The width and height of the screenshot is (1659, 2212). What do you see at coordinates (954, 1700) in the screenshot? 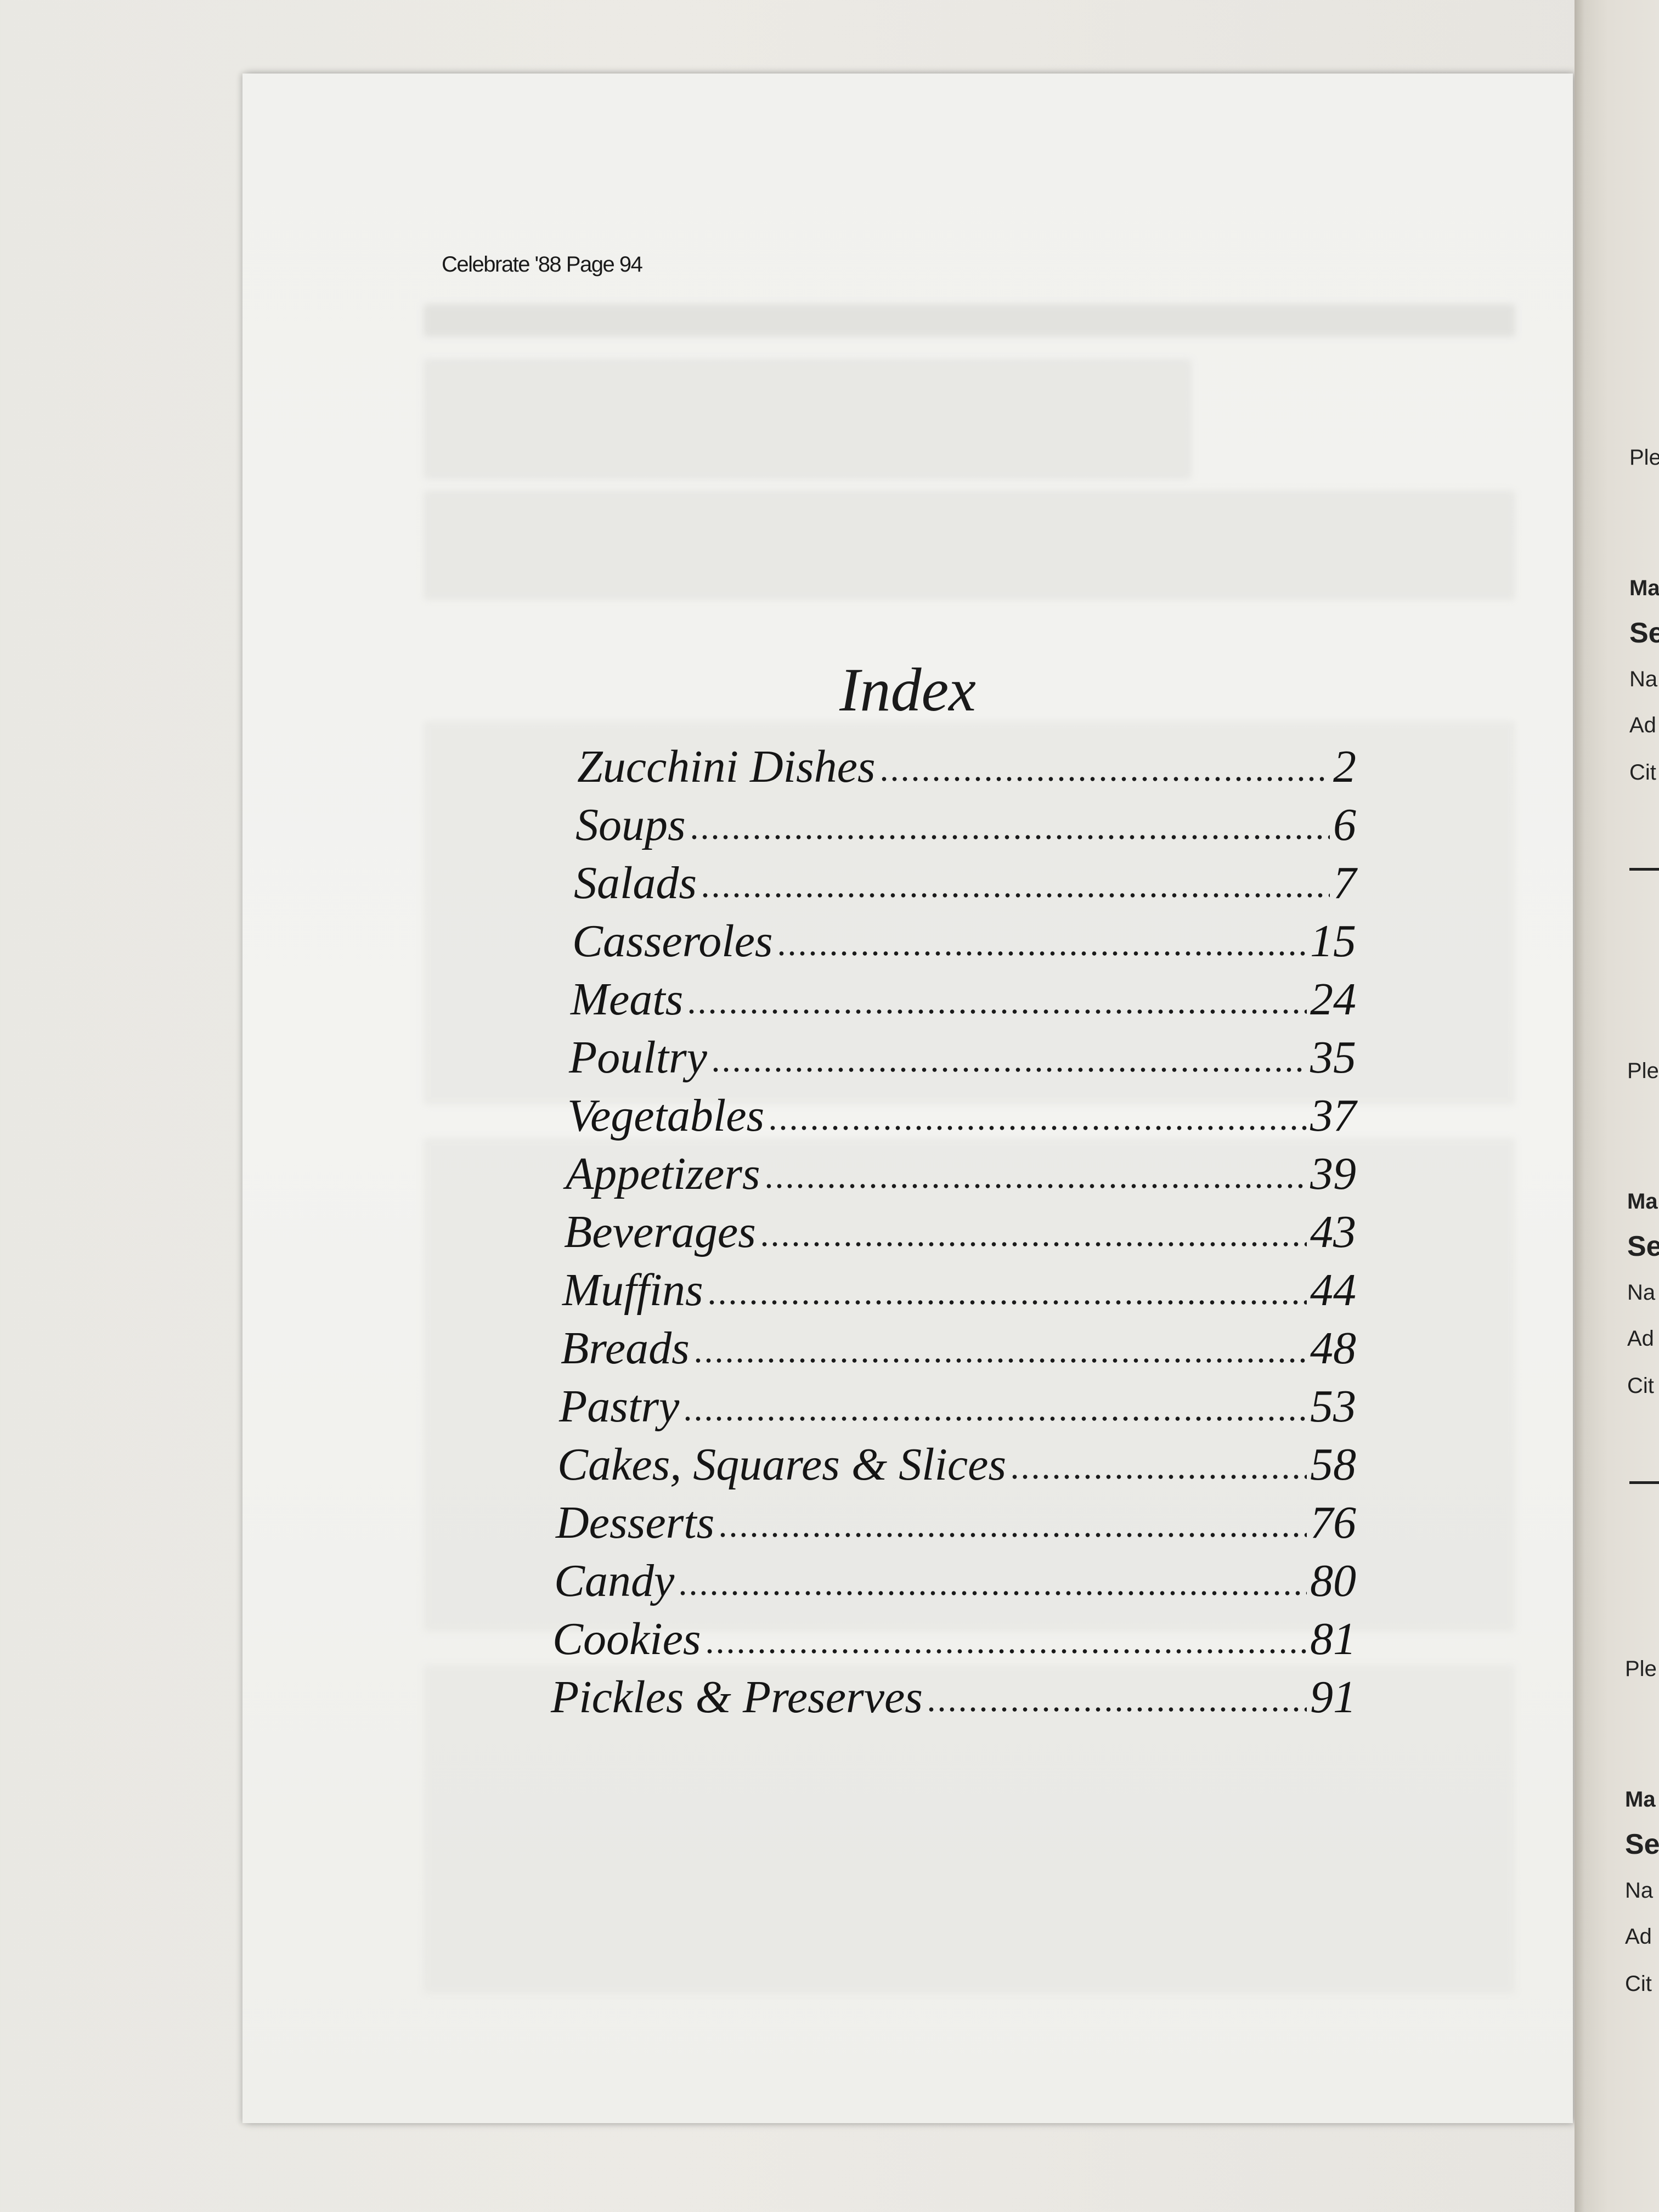
I see `index-entry: Pickles & Preserves 91` at bounding box center [954, 1700].